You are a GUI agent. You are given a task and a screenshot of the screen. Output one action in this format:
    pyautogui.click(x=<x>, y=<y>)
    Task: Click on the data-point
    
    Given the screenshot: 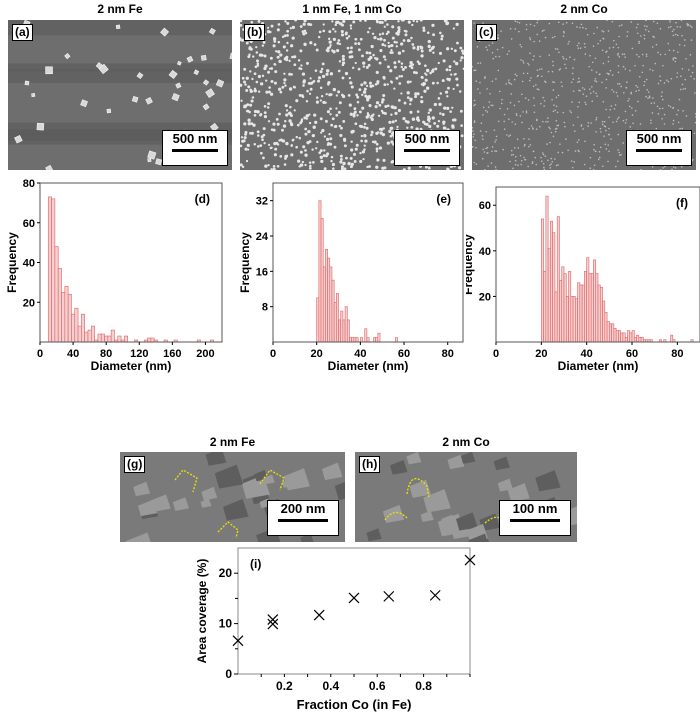 What is the action you would take?
    pyautogui.click(x=319, y=615)
    